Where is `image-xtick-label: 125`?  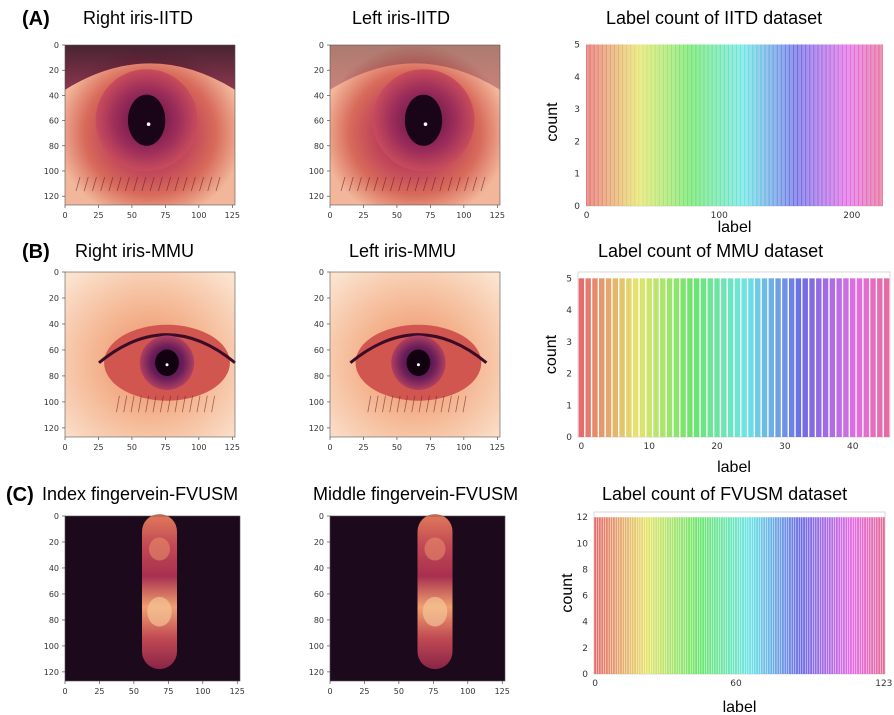
image-xtick-label: 125 is located at coordinates (497, 447).